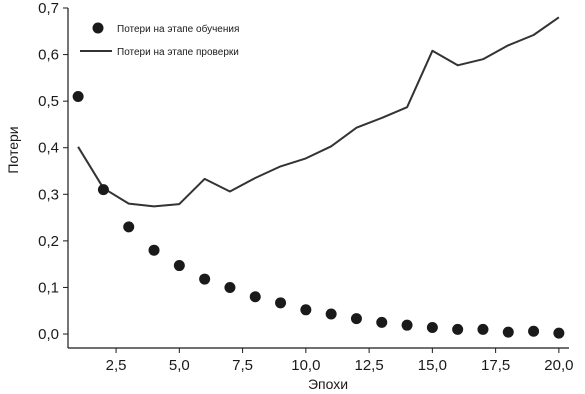 The height and width of the screenshot is (394, 585). Describe the element at coordinates (48, 334) in the screenshot. I see `y-tick-label: 0,0` at that location.